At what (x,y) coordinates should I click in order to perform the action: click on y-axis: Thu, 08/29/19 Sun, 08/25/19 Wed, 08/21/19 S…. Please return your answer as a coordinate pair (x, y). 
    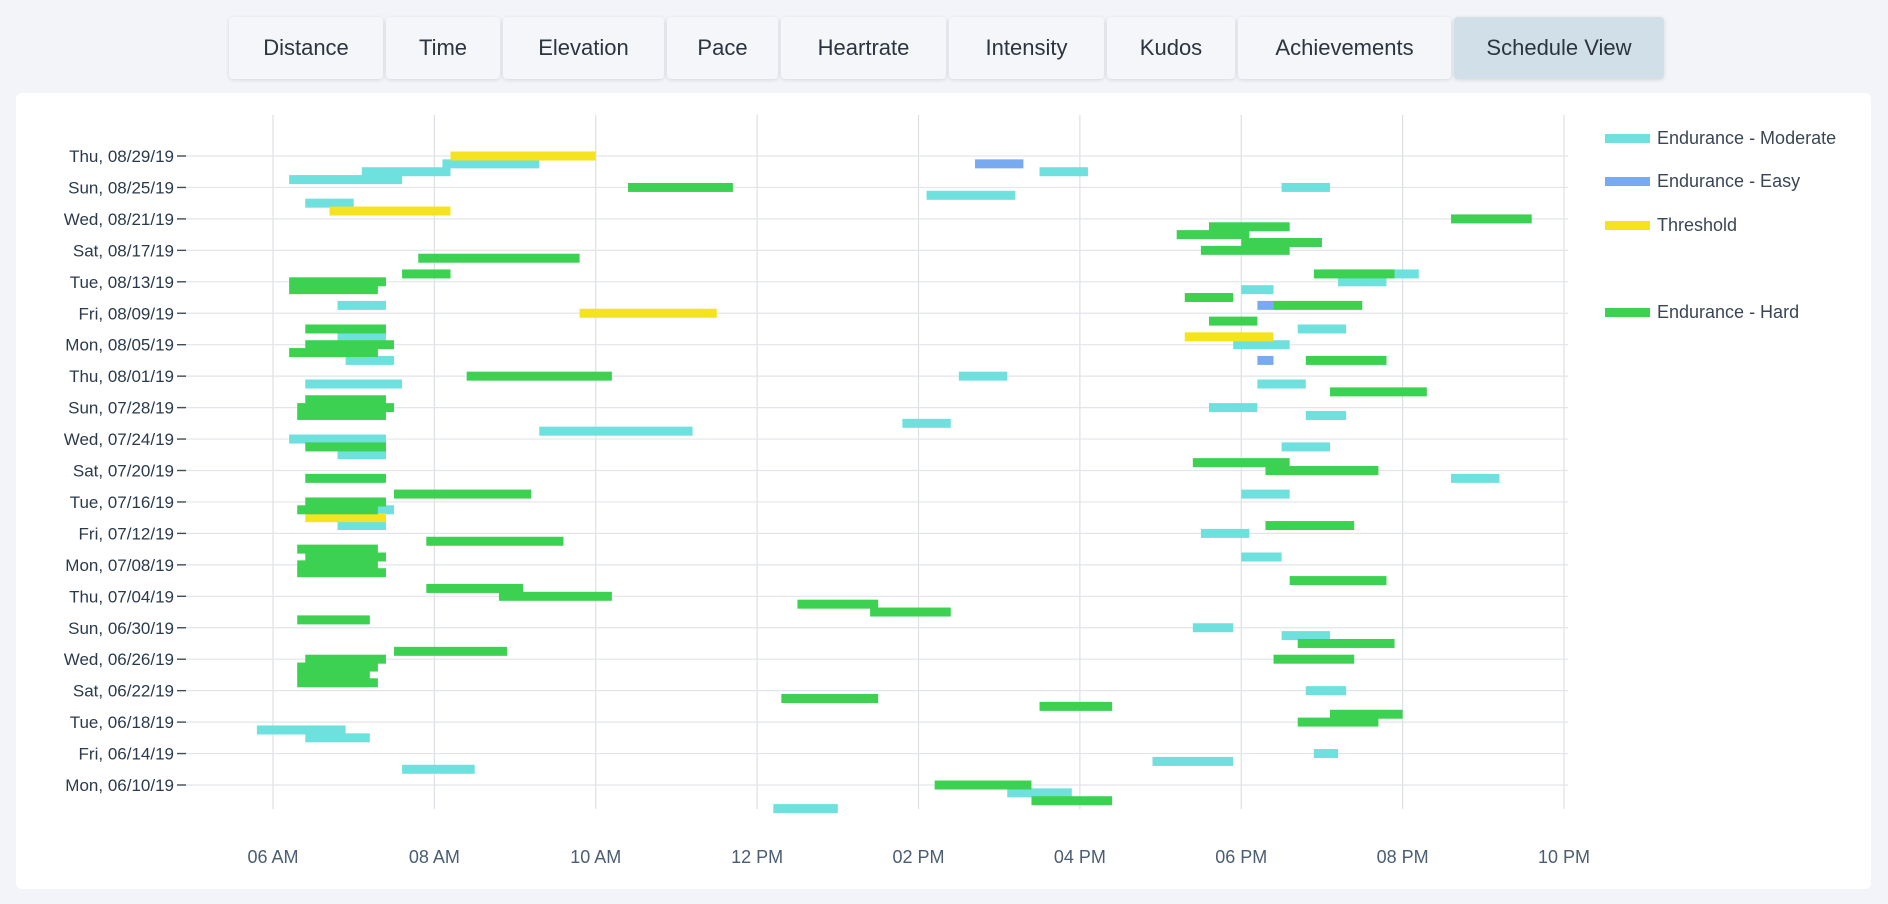
    Looking at the image, I should click on (125, 471).